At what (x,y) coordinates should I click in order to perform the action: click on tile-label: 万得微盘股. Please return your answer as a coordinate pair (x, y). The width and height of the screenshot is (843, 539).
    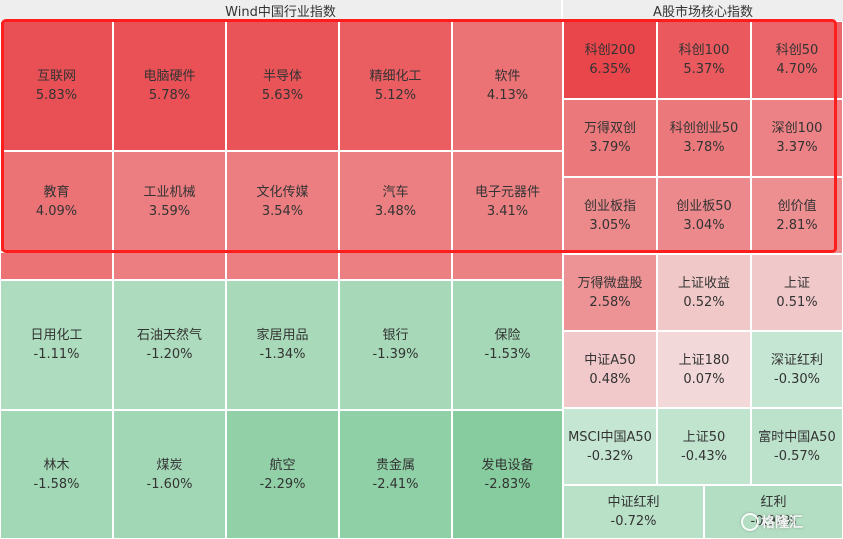
    Looking at the image, I should click on (610, 283).